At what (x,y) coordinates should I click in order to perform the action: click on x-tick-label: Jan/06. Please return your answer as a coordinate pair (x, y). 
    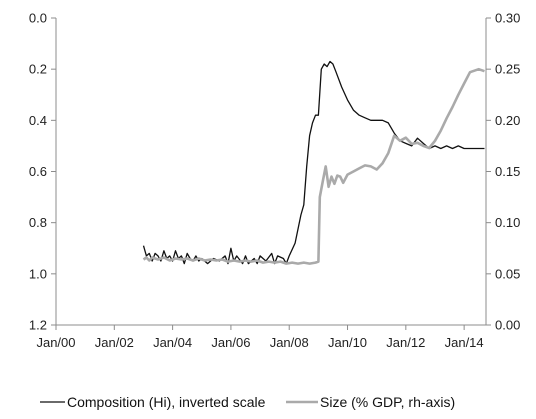
    Looking at the image, I should click on (230, 342).